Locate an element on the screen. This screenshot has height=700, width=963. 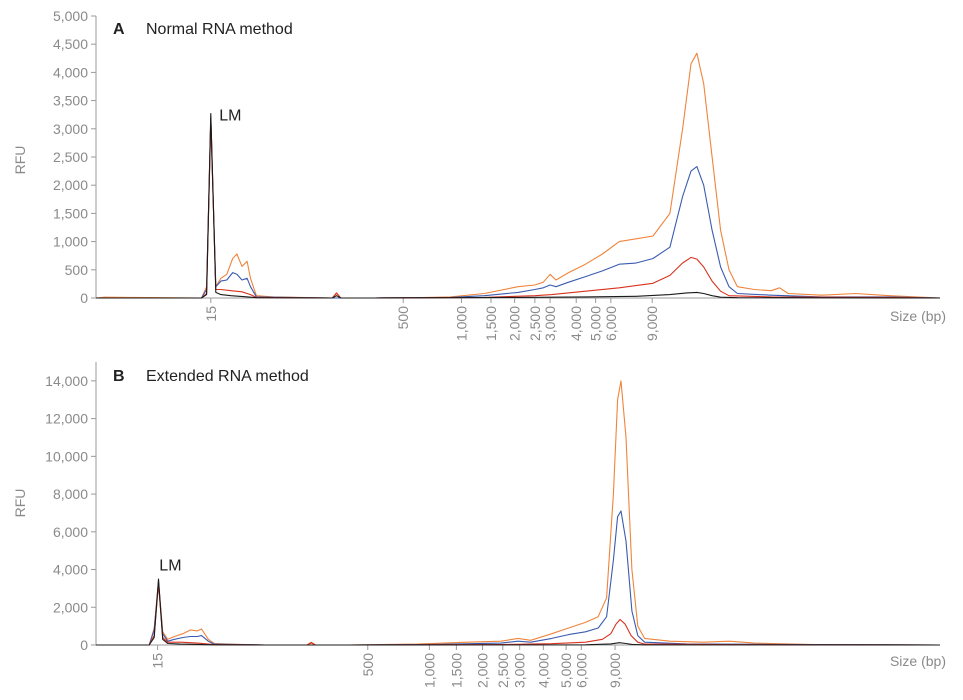
panel-a-title: Normal RNA method is located at coordinates (219, 29).